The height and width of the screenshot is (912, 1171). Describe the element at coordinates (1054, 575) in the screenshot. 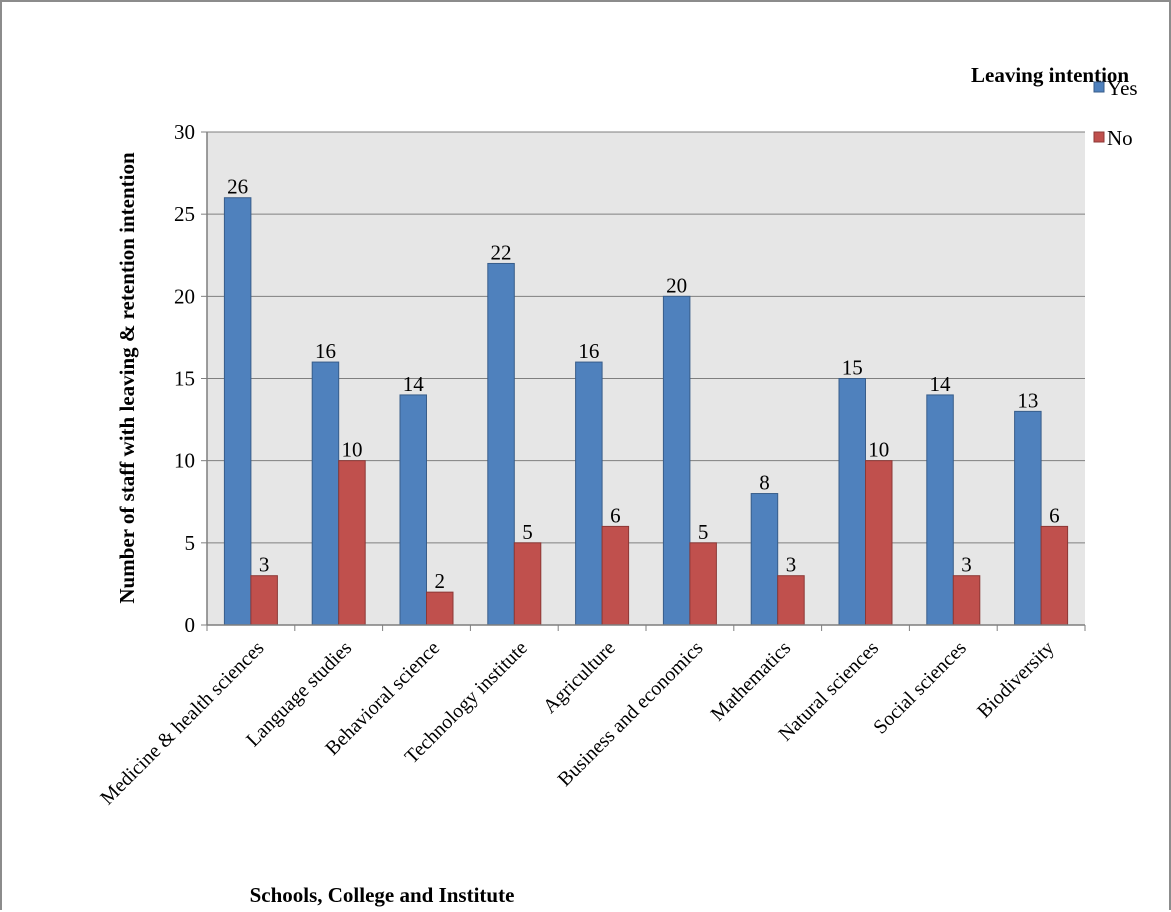

I see `bar-no-biodiversity` at that location.